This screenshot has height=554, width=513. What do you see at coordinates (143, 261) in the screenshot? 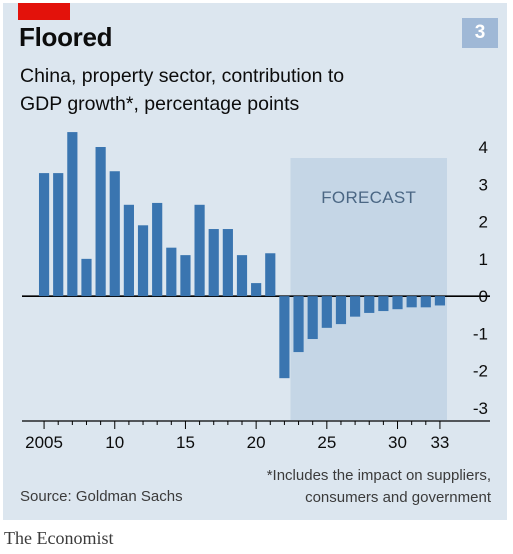
I see `bar-2012` at bounding box center [143, 261].